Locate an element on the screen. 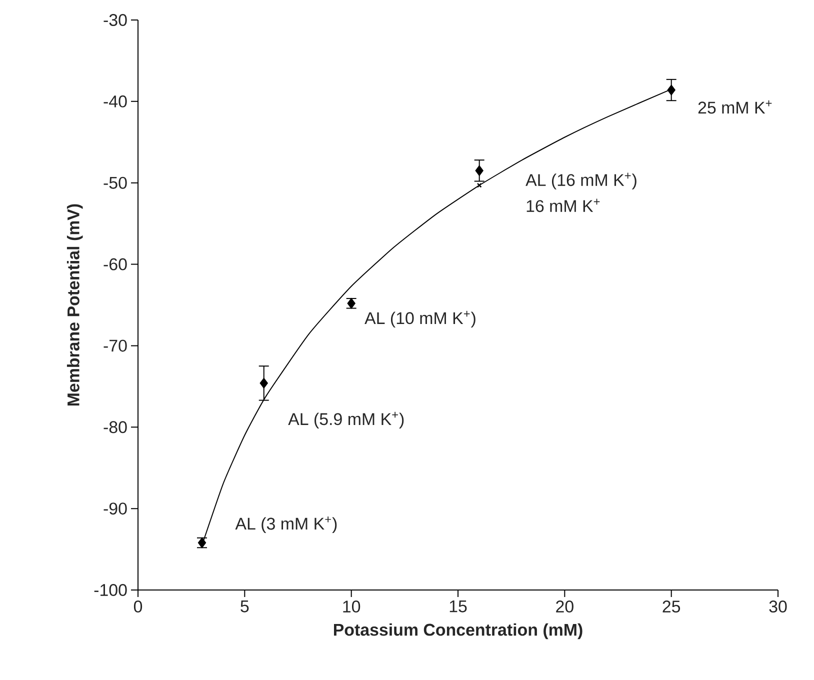 This screenshot has height=680, width=814. y-tick-label: -90 is located at coordinates (115, 508).